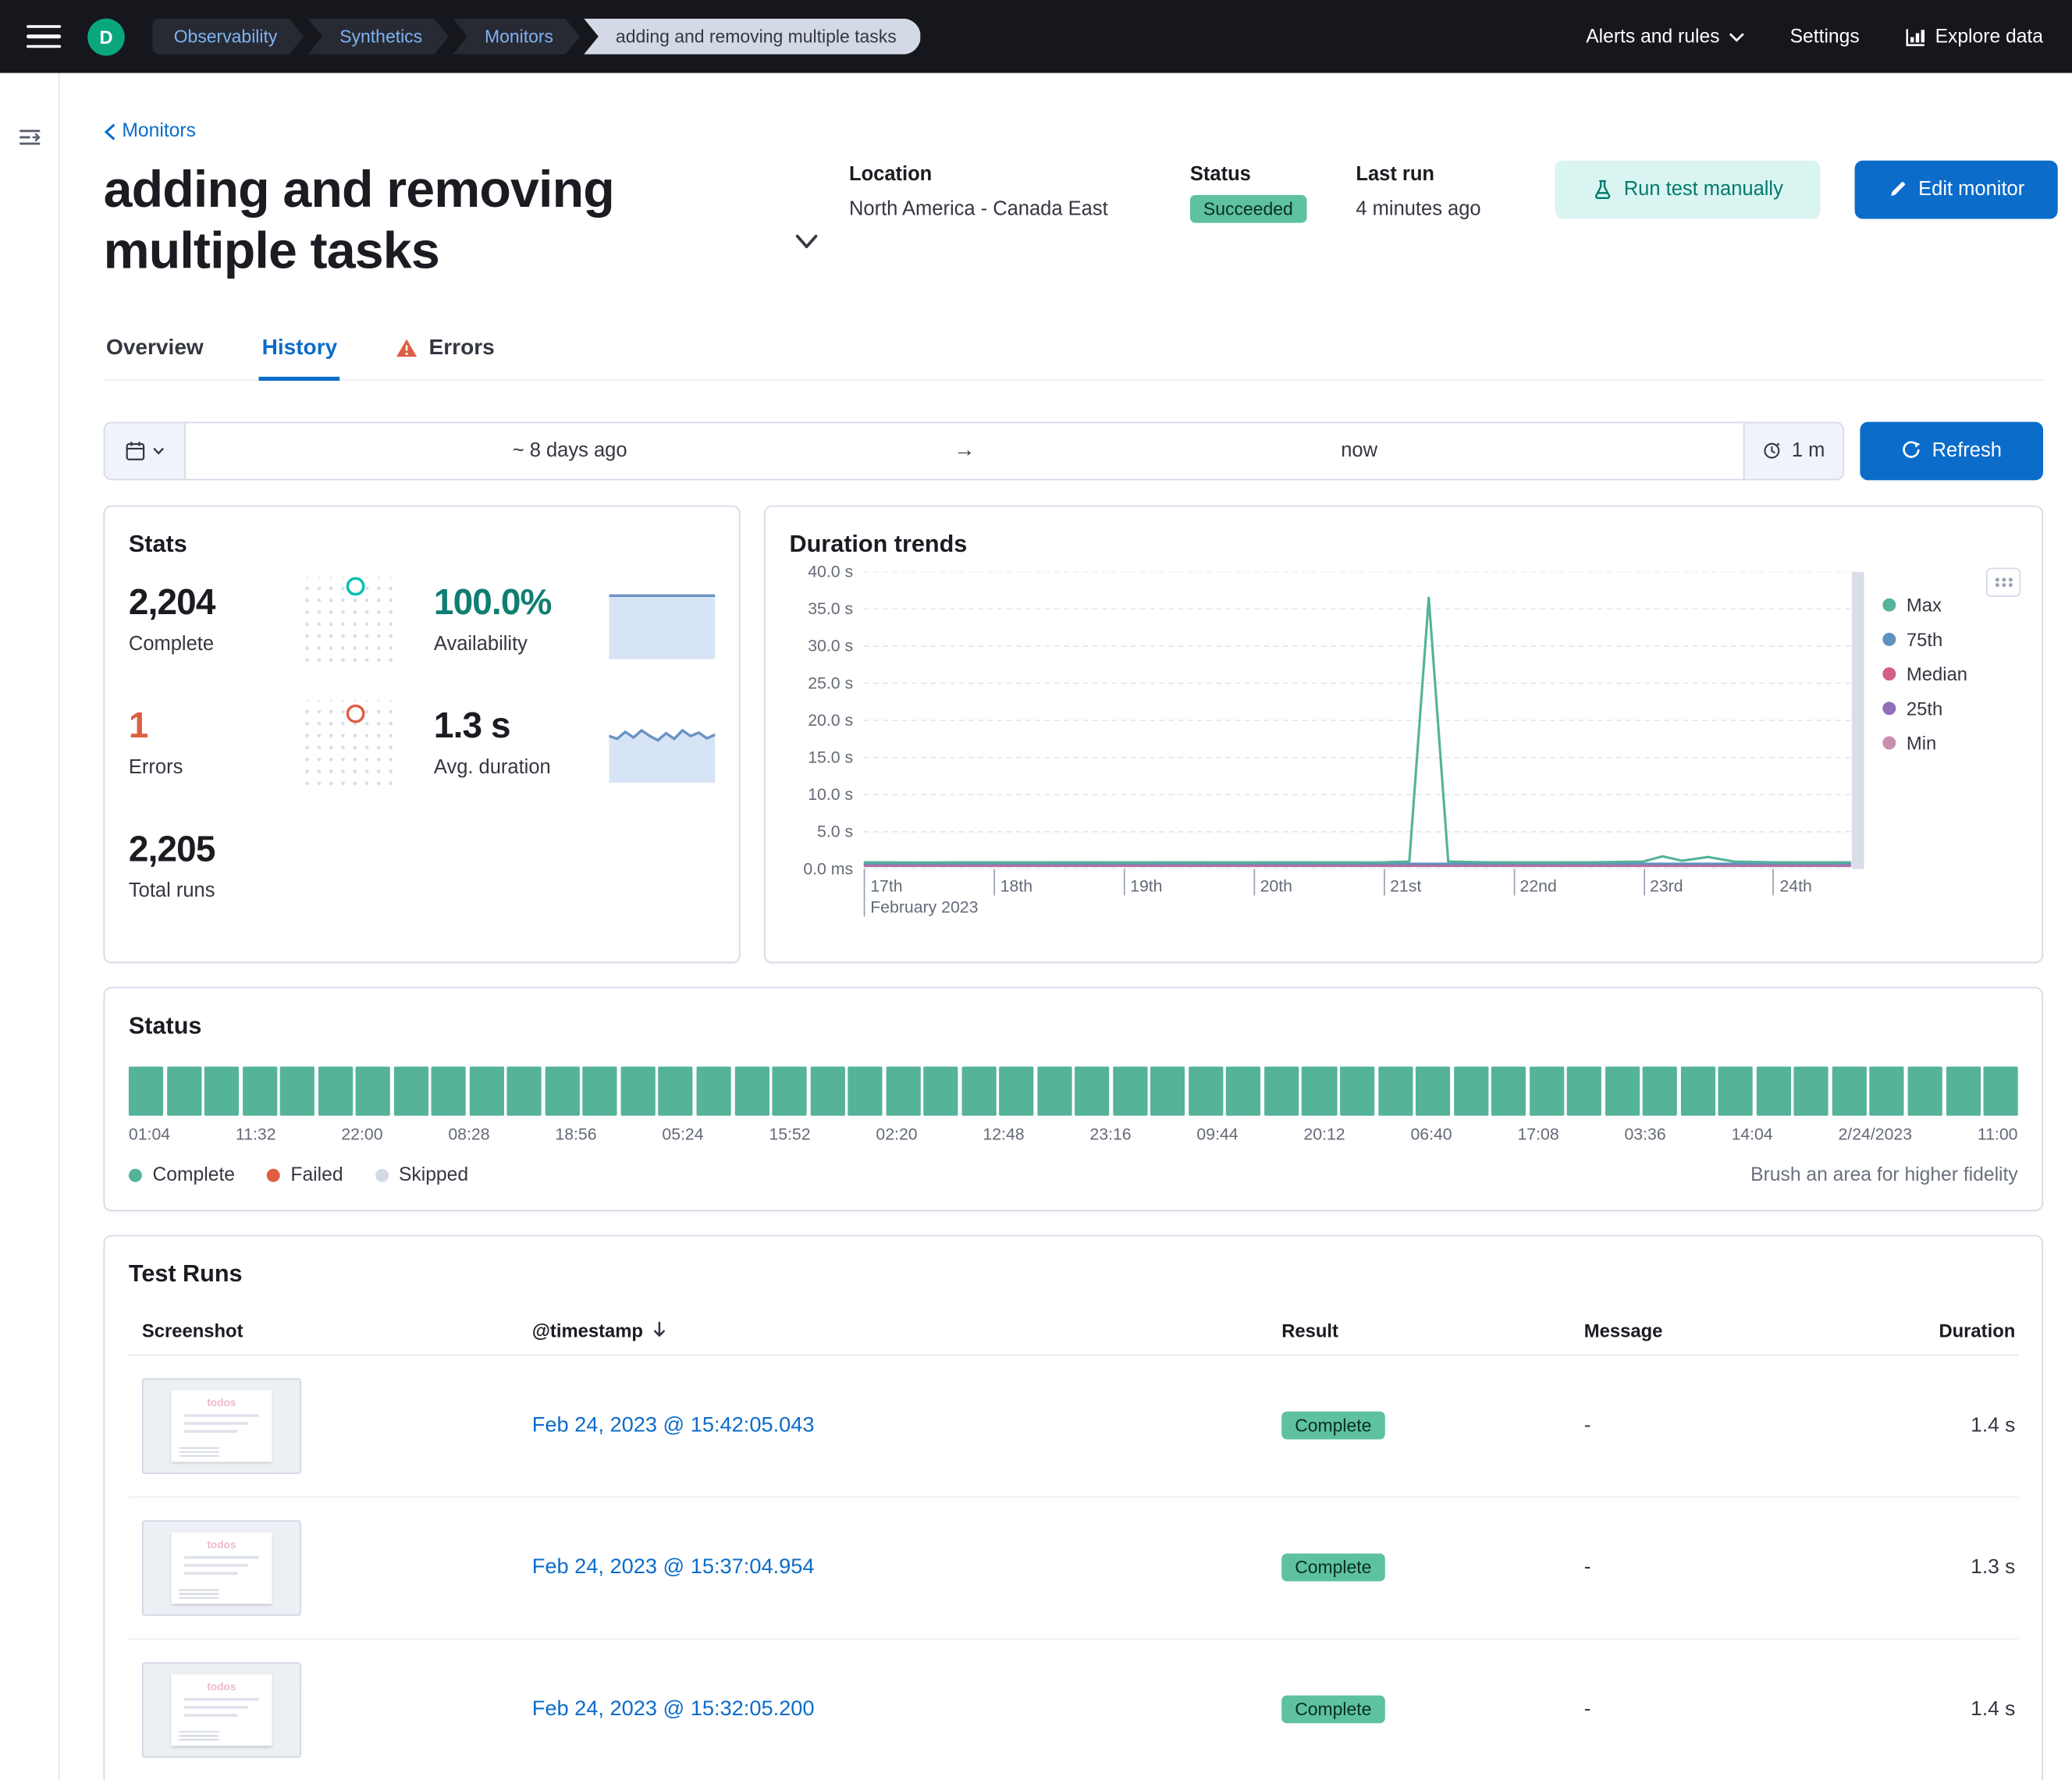 The image size is (2072, 1780). What do you see at coordinates (407, 347) in the screenshot?
I see `warning-icon` at bounding box center [407, 347].